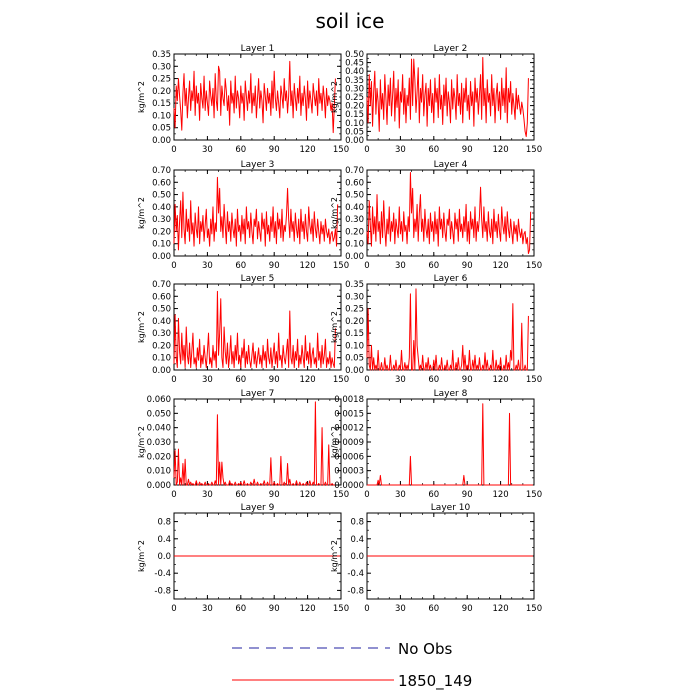 The width and height of the screenshot is (700, 700). What do you see at coordinates (159, 457) in the screenshot?
I see `layer-7-ytick-label: 0.020` at bounding box center [159, 457].